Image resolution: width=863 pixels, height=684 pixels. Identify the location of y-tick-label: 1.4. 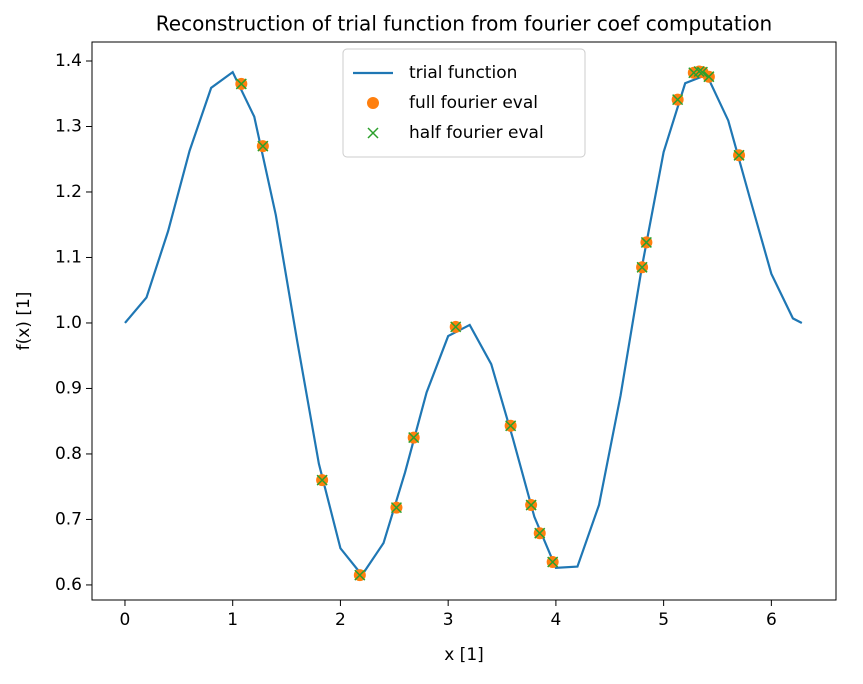
(68, 61).